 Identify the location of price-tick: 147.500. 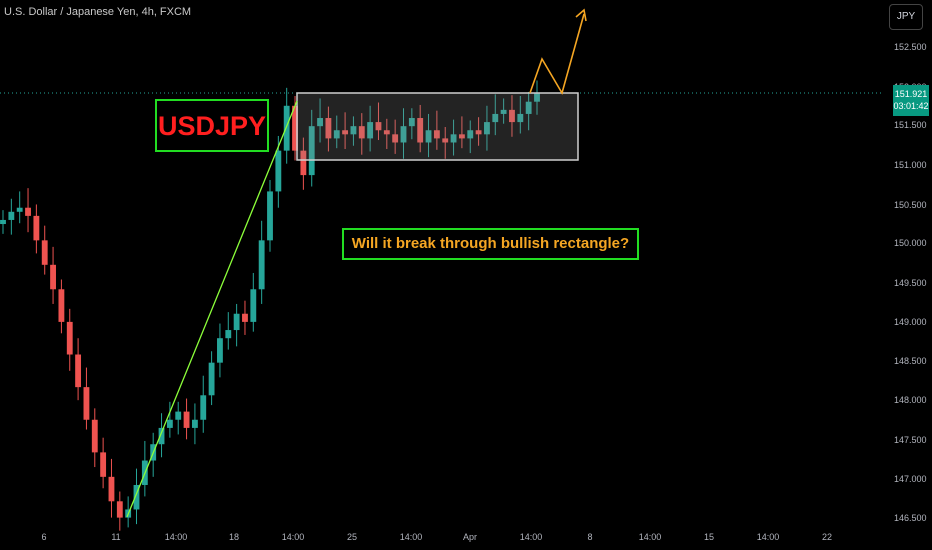
(910, 440).